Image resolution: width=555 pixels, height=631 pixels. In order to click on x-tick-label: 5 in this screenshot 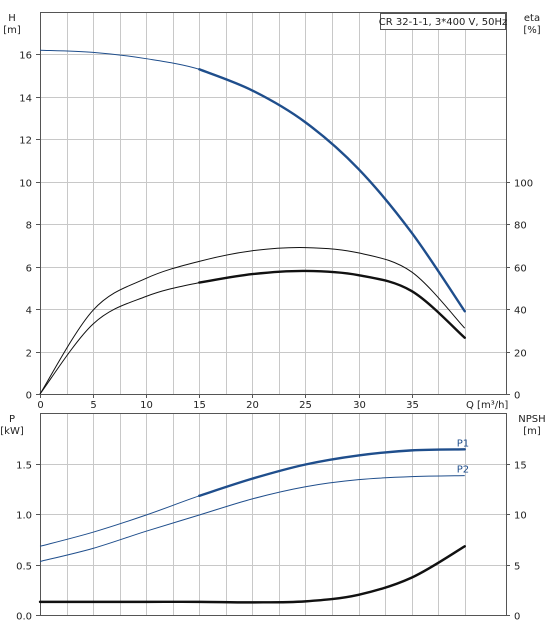, I will do `click(93, 405)`.